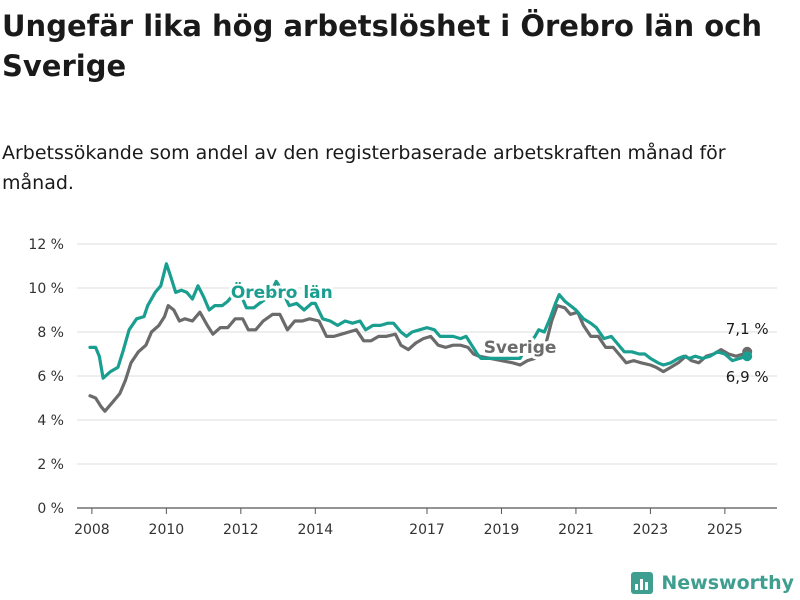 The image size is (800, 600). I want to click on end-label-sverige: 7,1 %, so click(747, 329).